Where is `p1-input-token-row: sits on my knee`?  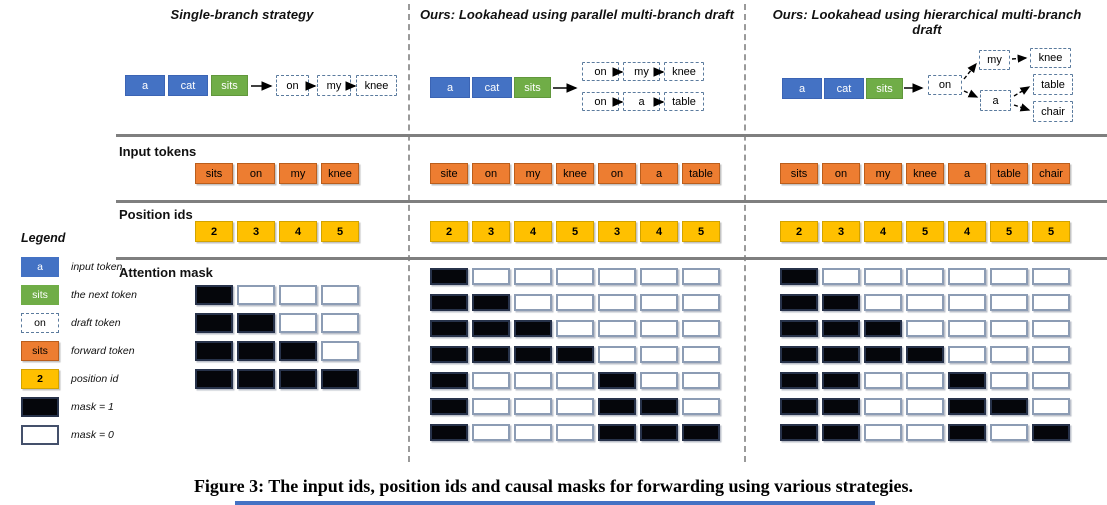
p1-input-token-row: sits on my knee is located at coordinates (277, 173).